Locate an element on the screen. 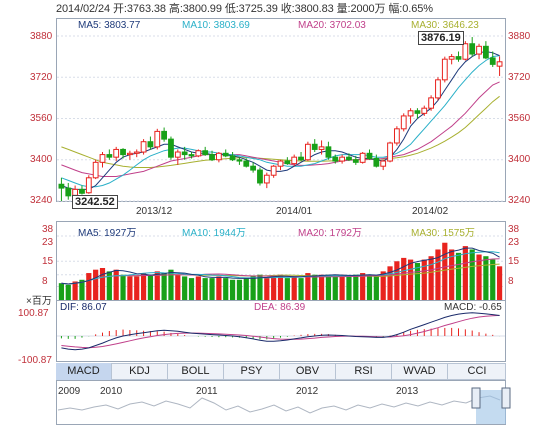 The width and height of the screenshot is (534, 428). macd-dea-line is located at coordinates (280, 331).